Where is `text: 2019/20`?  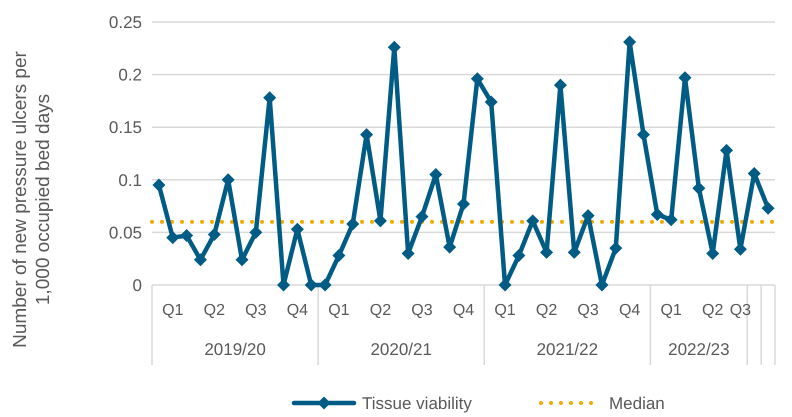 text: 2019/20 is located at coordinates (235, 349).